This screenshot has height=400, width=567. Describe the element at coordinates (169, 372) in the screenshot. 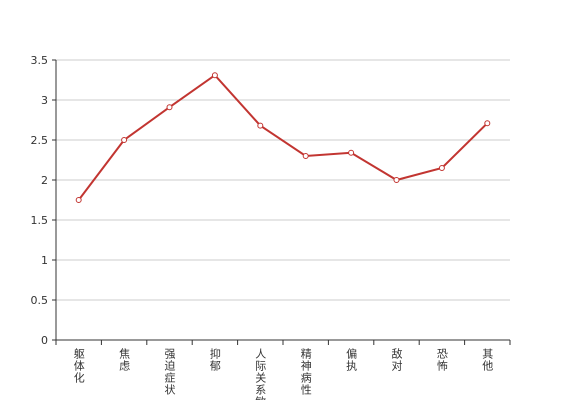

I see `x-tick-label: 强迫症状` at that location.